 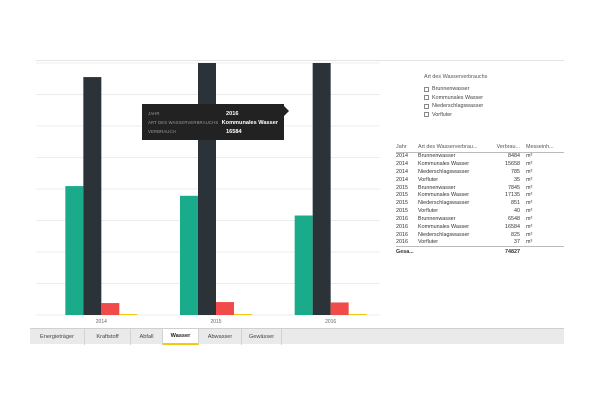 I want to click on table-total-row: Gesa... 74827, so click(x=480, y=251).